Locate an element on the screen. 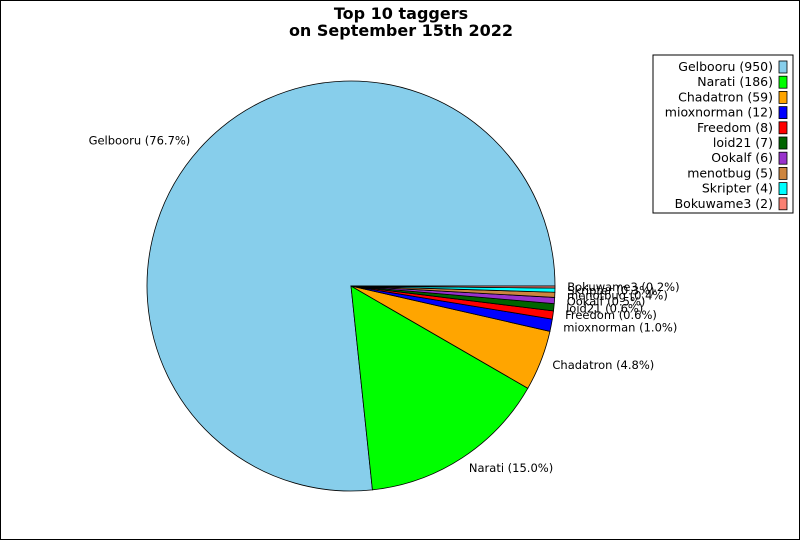  legend-label-bokuwame3: Bokuwame3 (2) is located at coordinates (724, 203).